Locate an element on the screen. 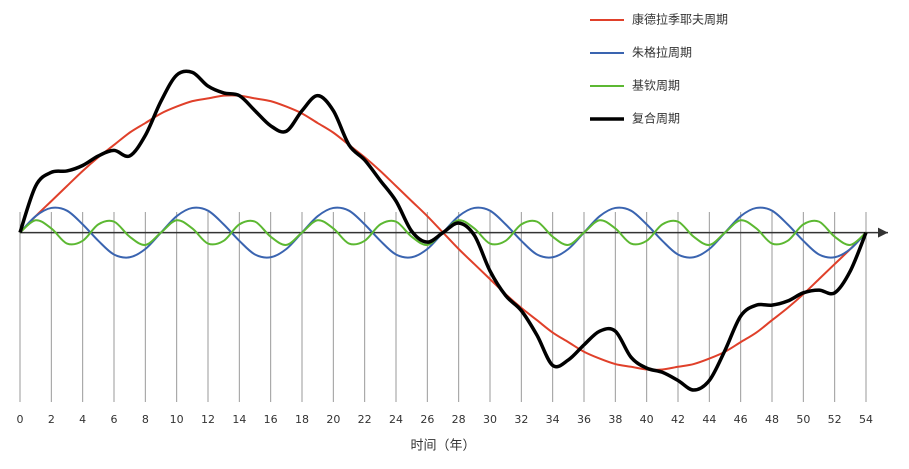  axis-arrow is located at coordinates (883, 232).